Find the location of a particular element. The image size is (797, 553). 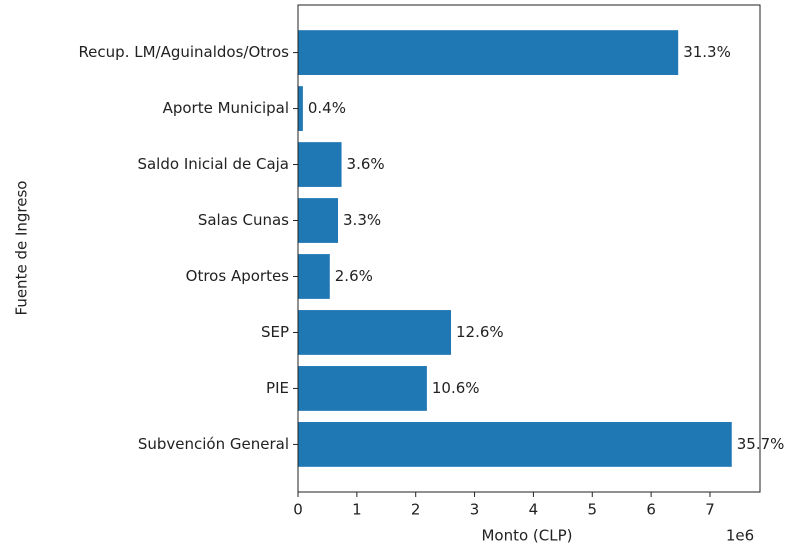

bar-label: 3.3% is located at coordinates (362, 220).